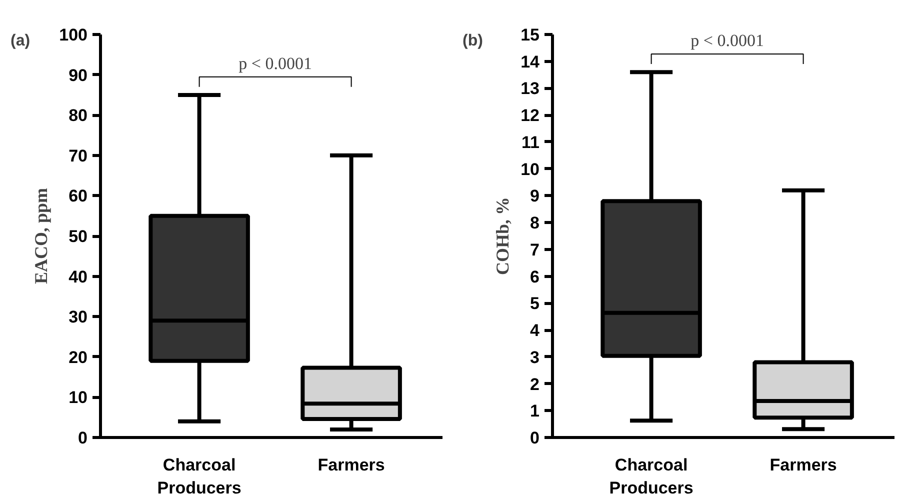  What do you see at coordinates (78, 276) in the screenshot?
I see `y-tick-label: 40` at bounding box center [78, 276].